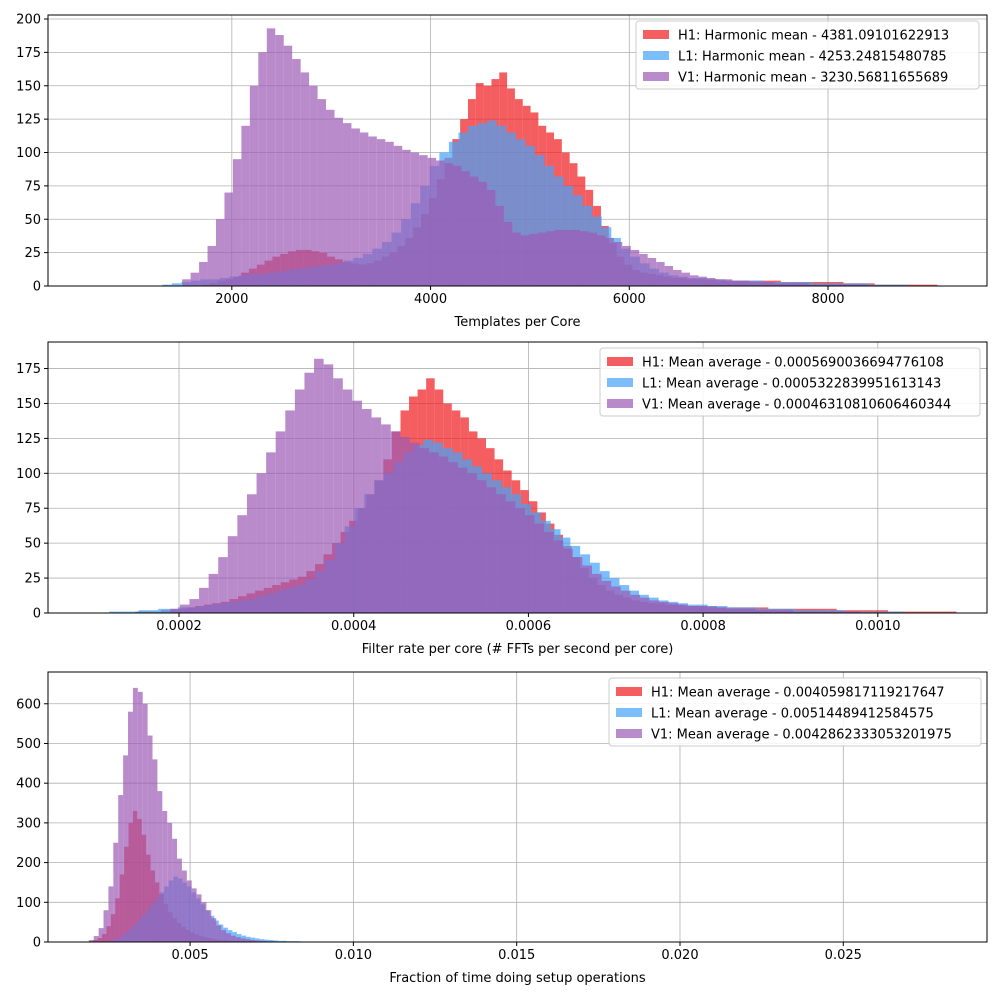 Image resolution: width=1000 pixels, height=1000 pixels. What do you see at coordinates (795, 78) in the screenshot?
I see `legend-entry-v1: V1: Harmonic mean - 3230.56811655689` at bounding box center [795, 78].